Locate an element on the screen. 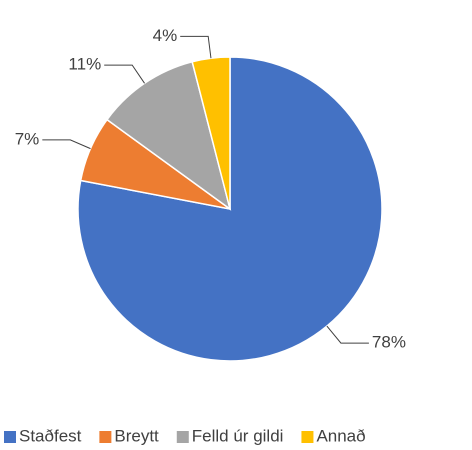 The height and width of the screenshot is (450, 472). legend-label: Staðfest is located at coordinates (50, 435).